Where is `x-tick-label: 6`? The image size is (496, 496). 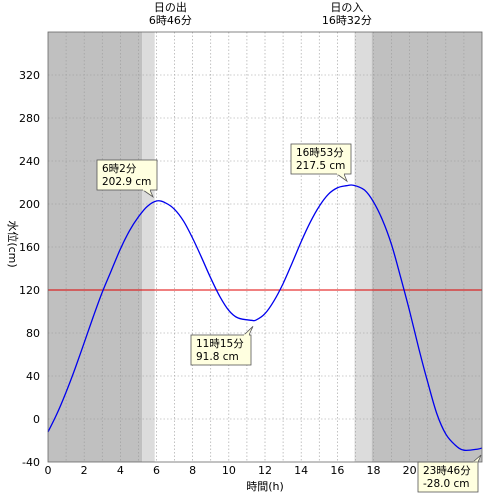
x-tick-label: 6 is located at coordinates (156, 470).